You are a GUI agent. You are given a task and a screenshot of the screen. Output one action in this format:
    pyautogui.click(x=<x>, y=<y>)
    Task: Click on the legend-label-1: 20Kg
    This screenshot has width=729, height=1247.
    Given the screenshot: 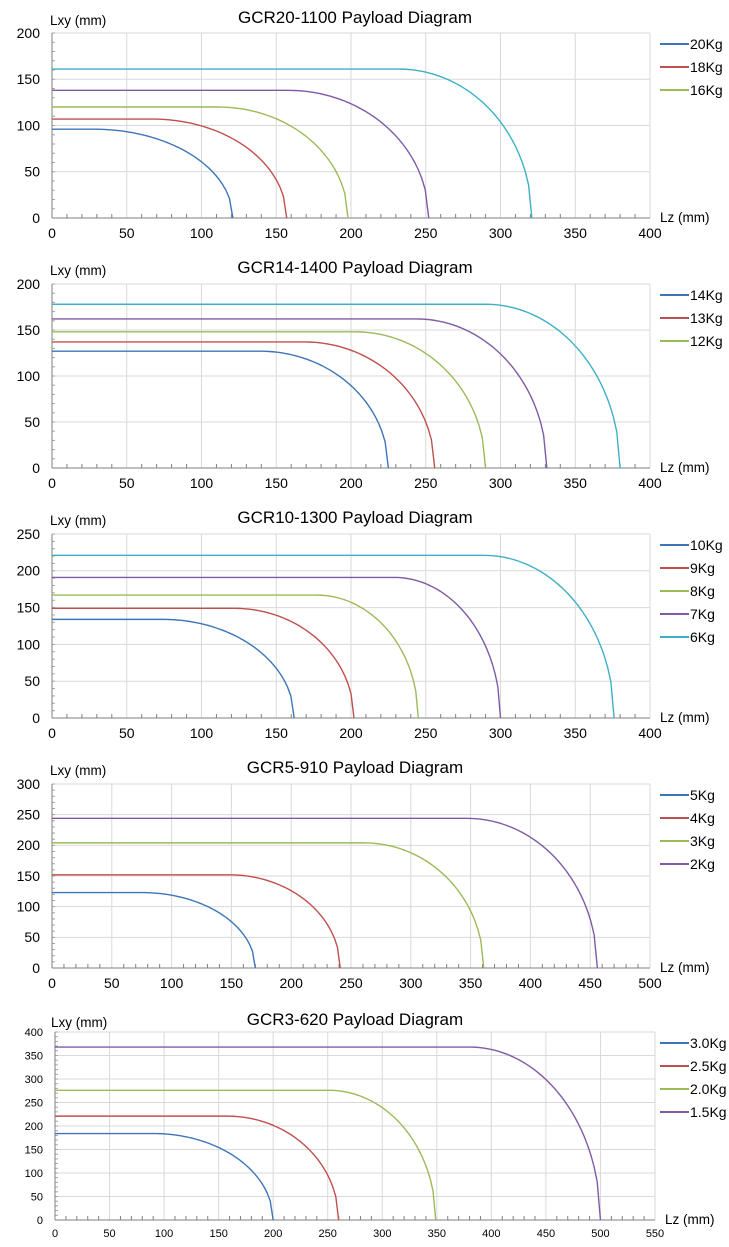 What is the action you would take?
    pyautogui.click(x=706, y=44)
    